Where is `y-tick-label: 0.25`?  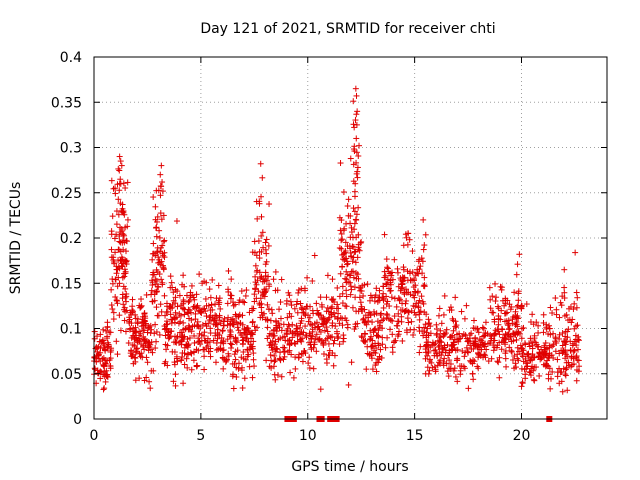
y-tick-label: 0.25 is located at coordinates (66, 194).